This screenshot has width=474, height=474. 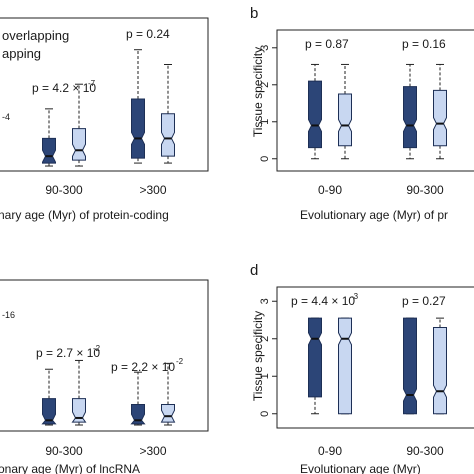 I want to click on panel-a-pvalue-1: p = 4.2 × 10, so click(x=64, y=88).